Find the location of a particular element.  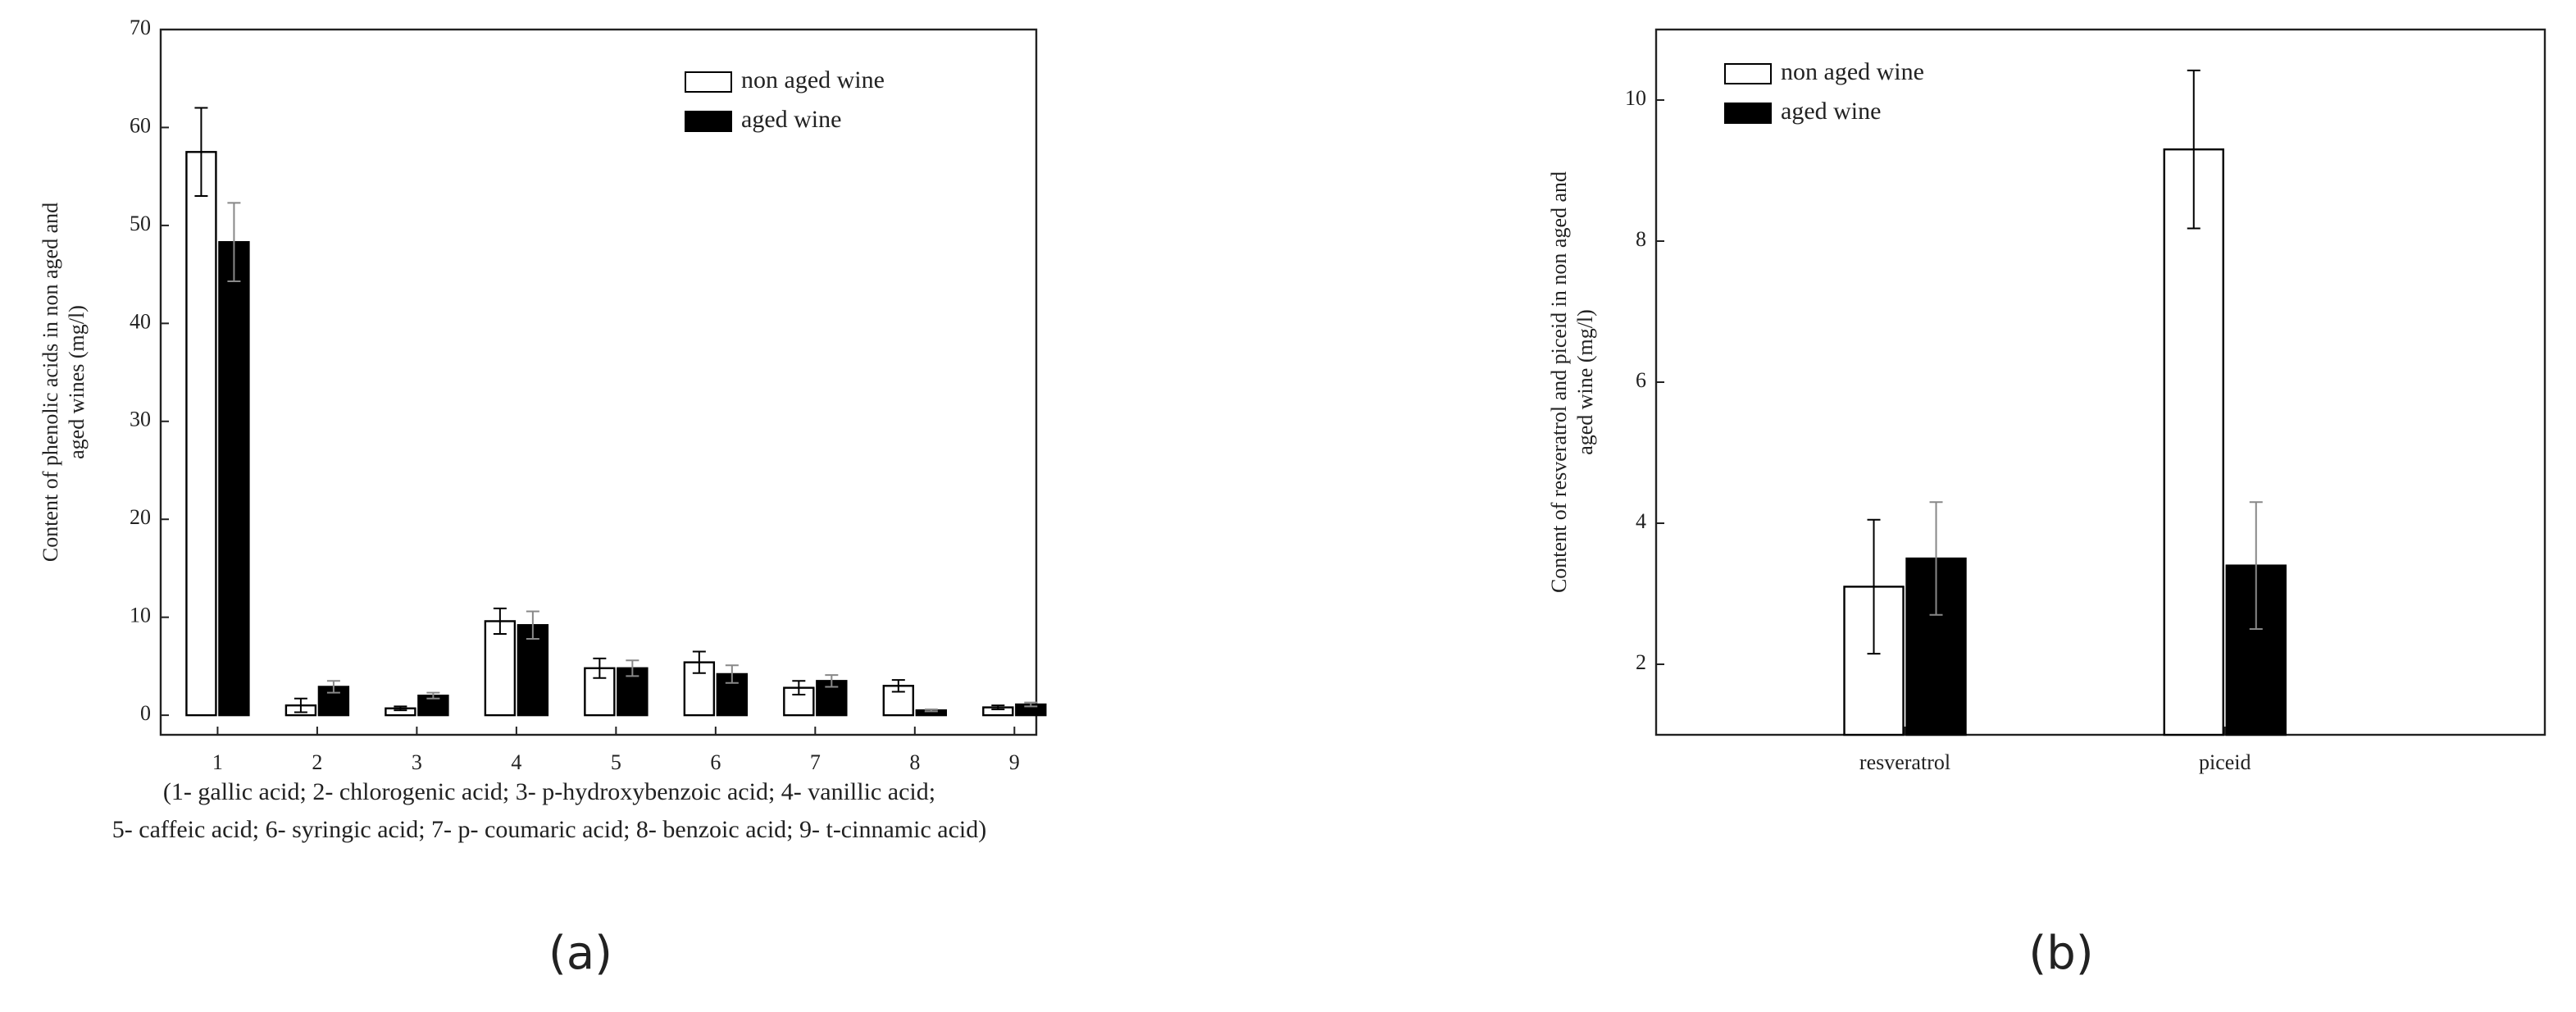

y-tick-label: 0 is located at coordinates (146, 713).